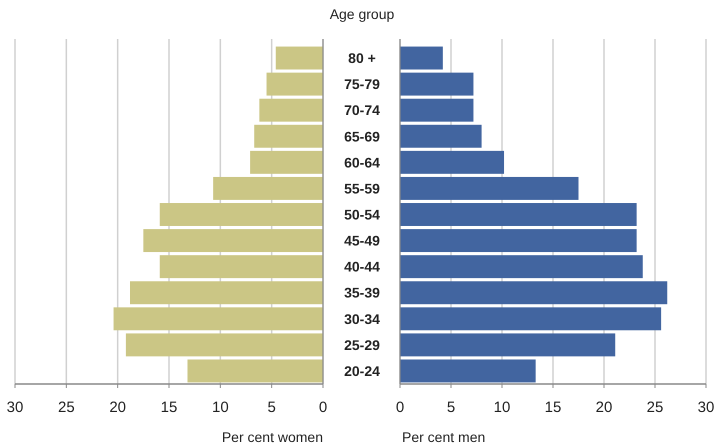 The width and height of the screenshot is (714, 448). I want to click on y-tick-label: 50-54, so click(362, 214).